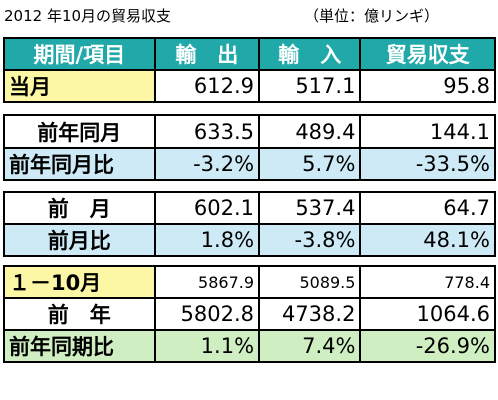  What do you see at coordinates (372, 16) in the screenshot?
I see `unit-note: （単位：億リンギ）` at bounding box center [372, 16].